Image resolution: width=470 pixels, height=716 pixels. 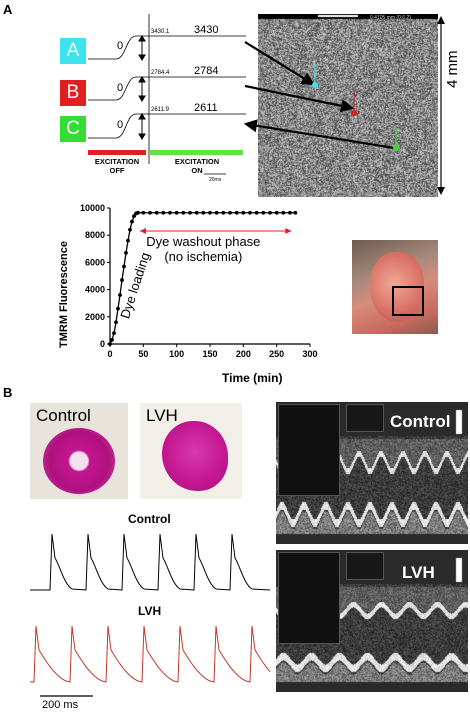 I want to click on control-trace-title: Control, so click(x=149, y=519).